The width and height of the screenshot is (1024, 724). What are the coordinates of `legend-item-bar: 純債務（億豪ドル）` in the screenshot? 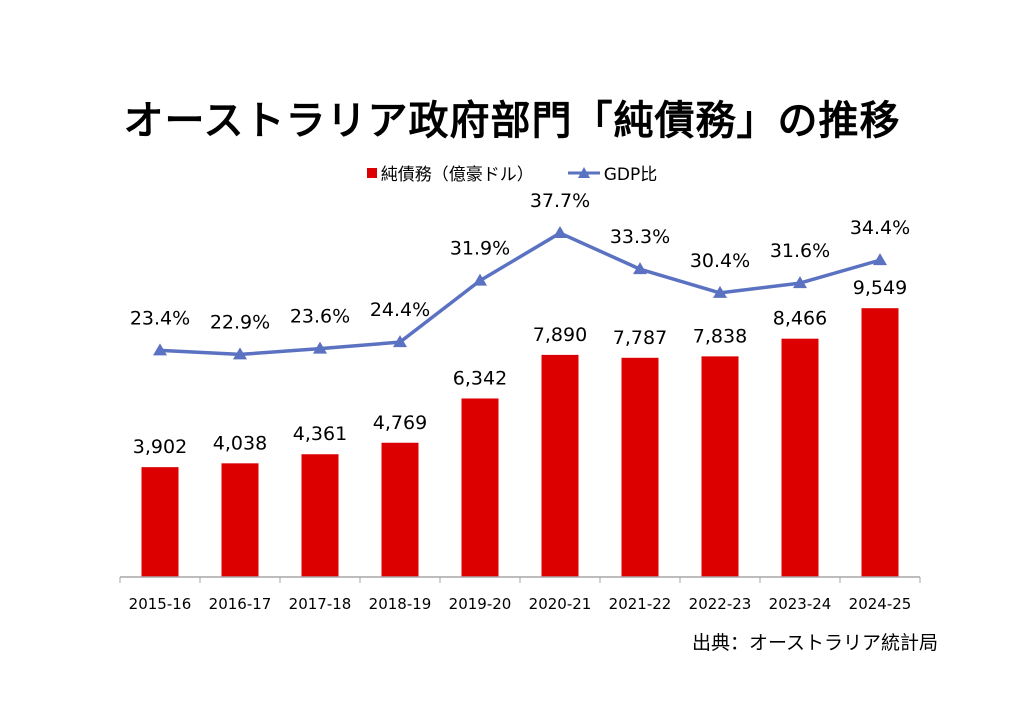 It's located at (450, 172).